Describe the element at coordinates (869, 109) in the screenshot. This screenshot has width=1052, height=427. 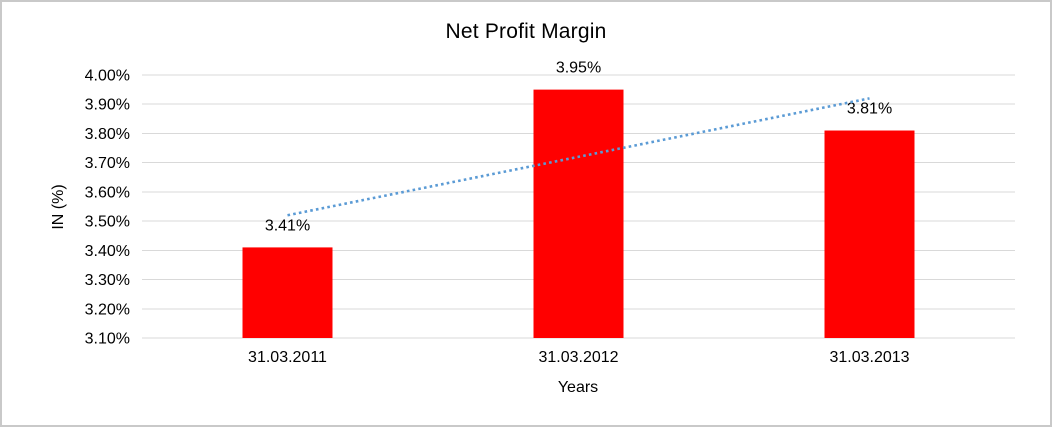
I see `bar-data-label: 3.81%` at that location.